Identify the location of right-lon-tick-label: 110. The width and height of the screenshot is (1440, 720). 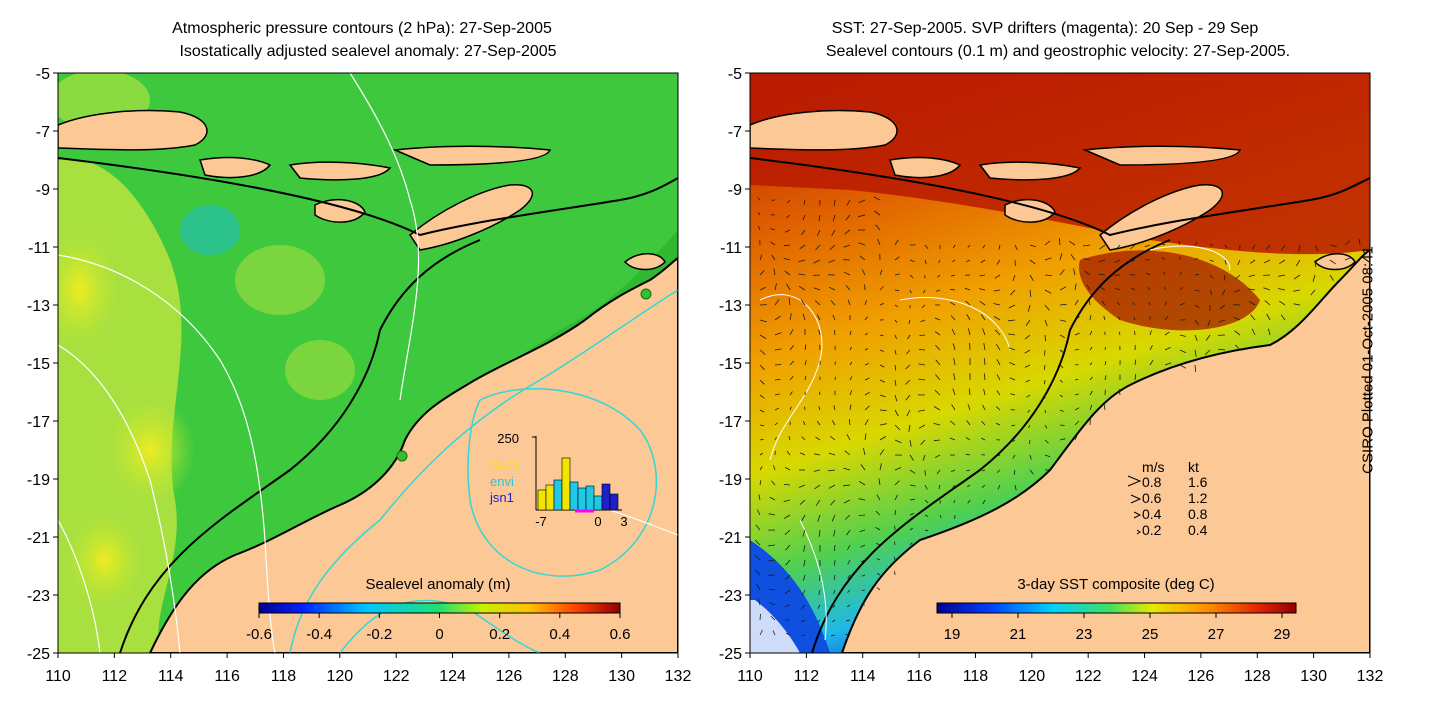
(750, 676).